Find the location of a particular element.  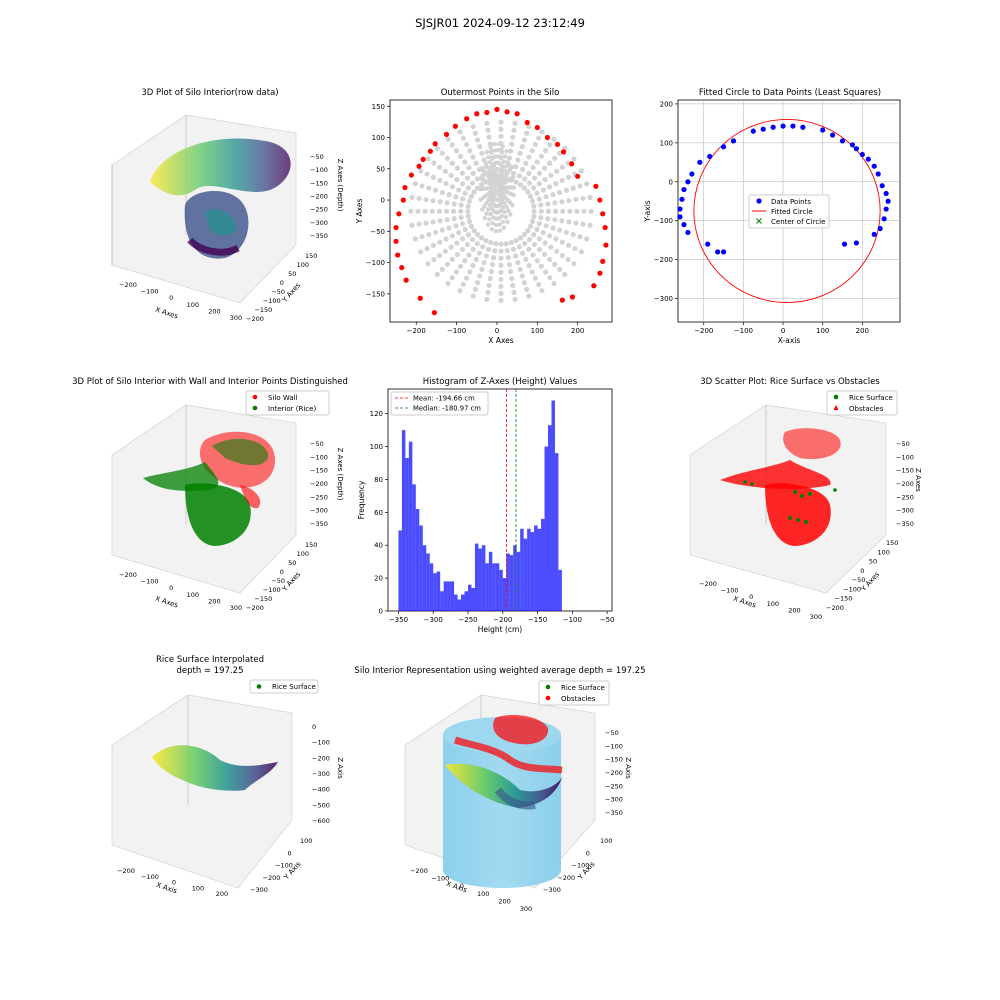

p6-ticks-xlabel: X Axes is located at coordinates (744, 602).